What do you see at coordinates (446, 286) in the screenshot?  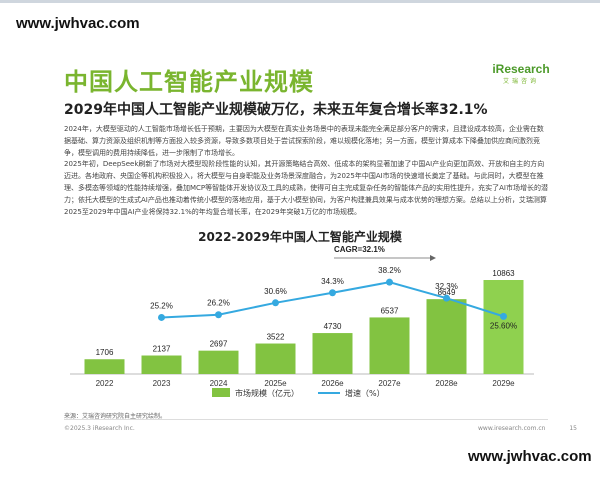 I see `growth-label-2028e: 32.3%` at bounding box center [446, 286].